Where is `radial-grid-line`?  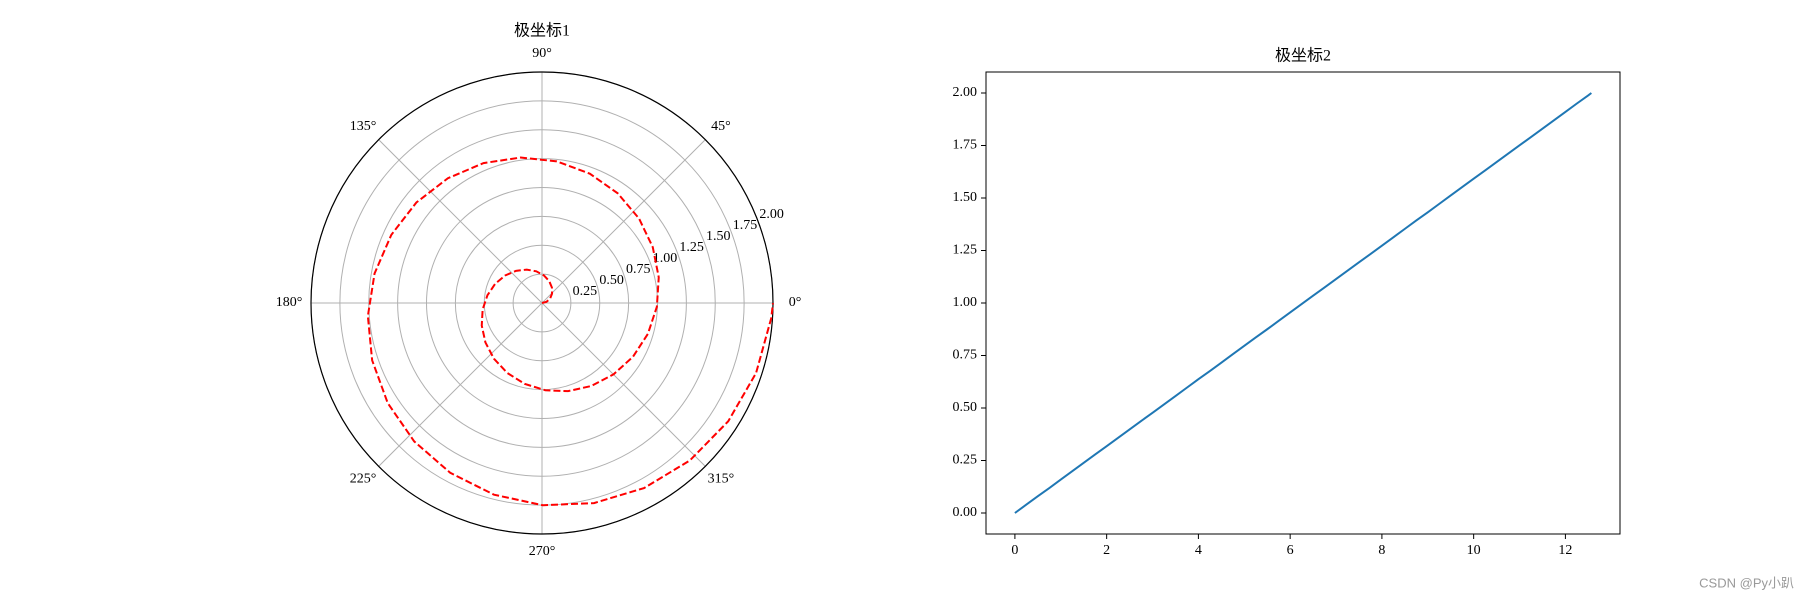 radial-grid-line is located at coordinates (542, 303).